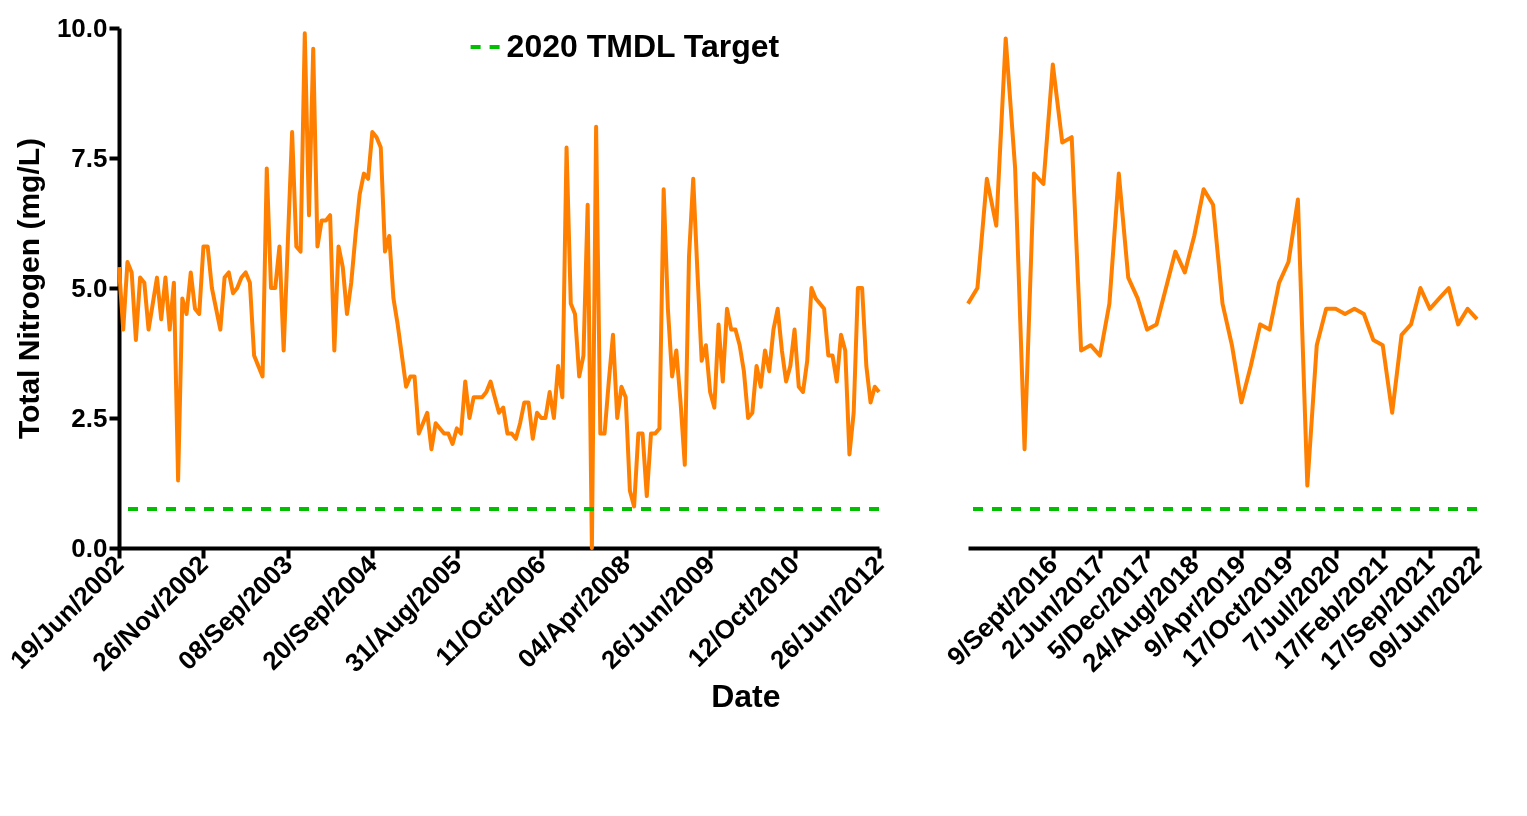 Image resolution: width=1527 pixels, height=816 pixels. What do you see at coordinates (746, 696) in the screenshot?
I see `x-axis-title: Date` at bounding box center [746, 696].